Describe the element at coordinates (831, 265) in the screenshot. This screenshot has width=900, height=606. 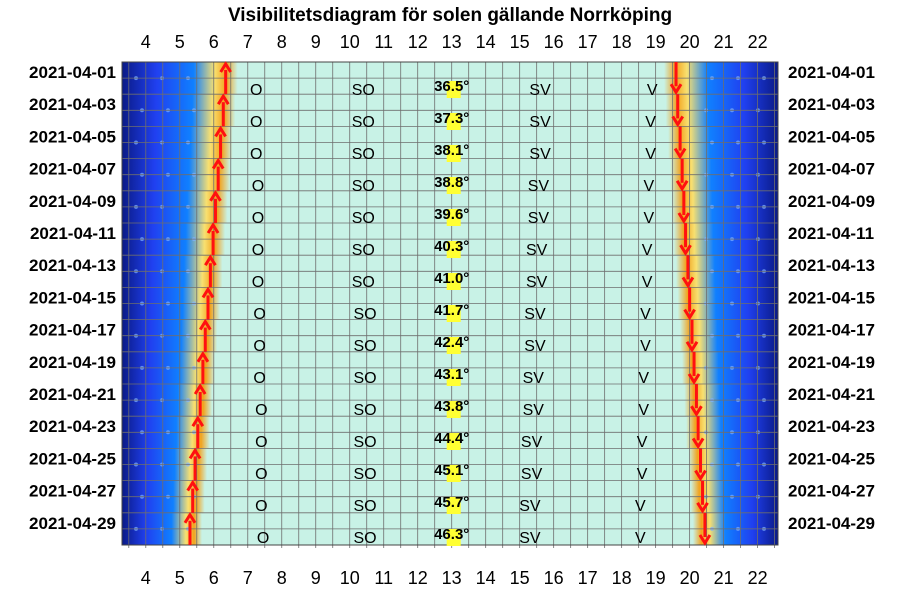
I see `date-label-right: 2021-04-13` at that location.